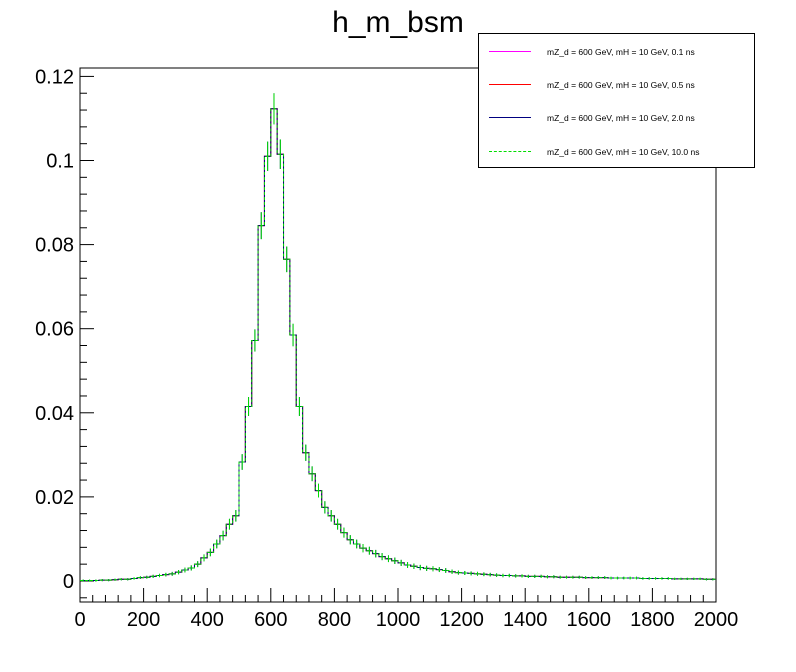 The image size is (796, 672). I want to click on x-tick-label: 1600, so click(589, 620).